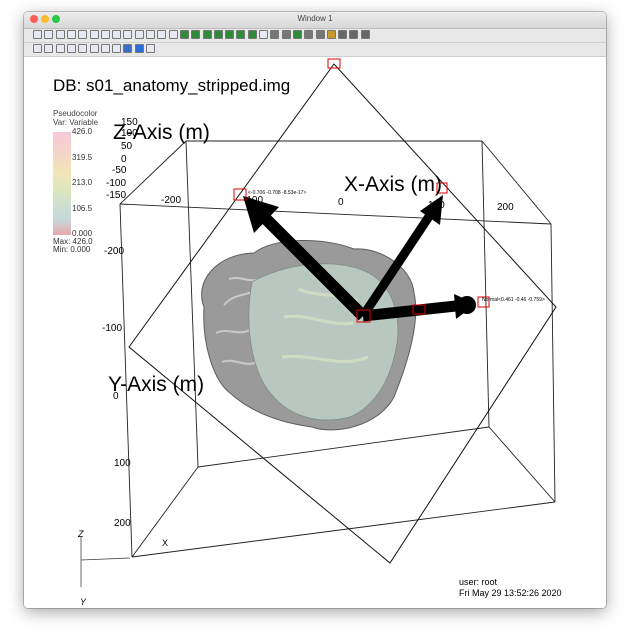 Image resolution: width=630 pixels, height=640 pixels. I want to click on toolbar-secondary, so click(315, 50).